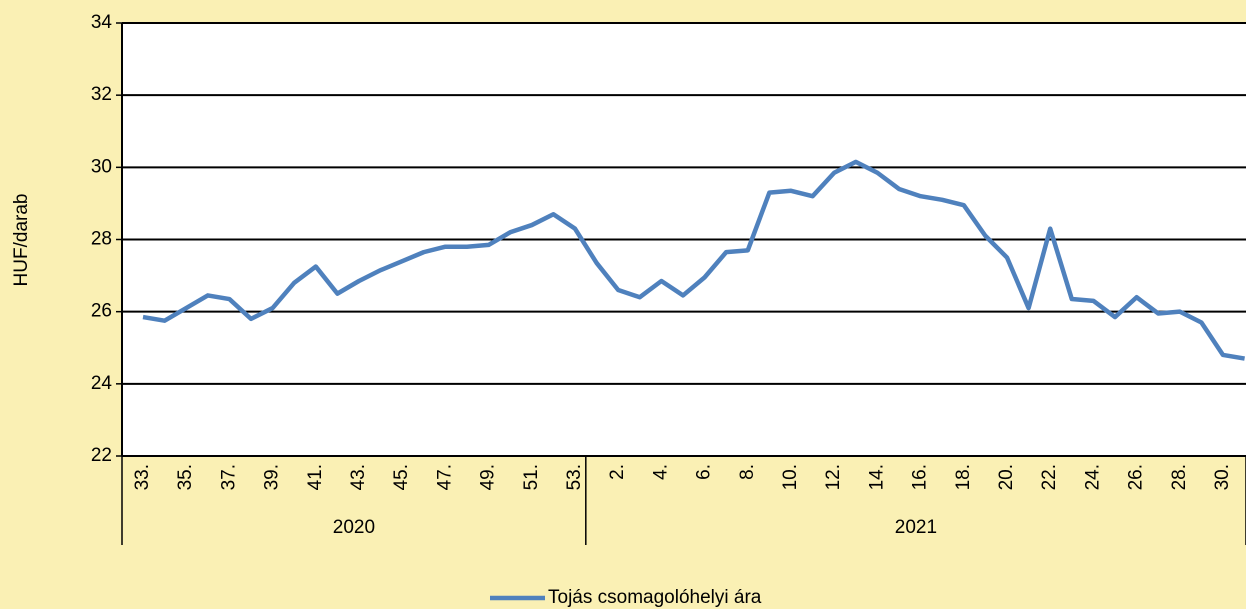 The width and height of the screenshot is (1246, 609). I want to click on x-tick-label: 10., so click(790, 477).